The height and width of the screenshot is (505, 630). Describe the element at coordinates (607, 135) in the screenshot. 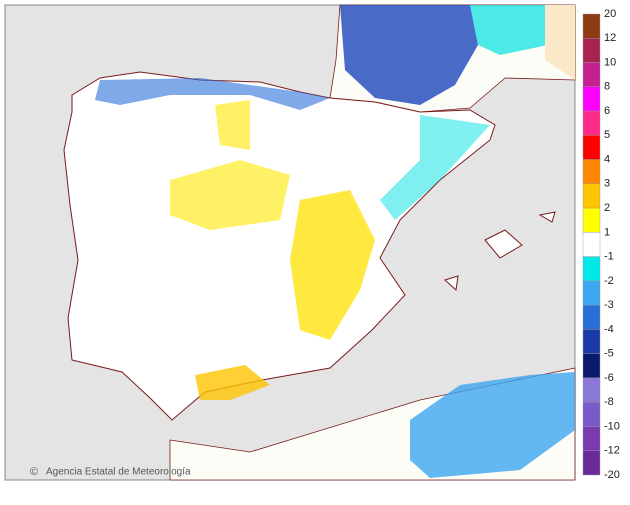

I see `legend-label: 5` at that location.